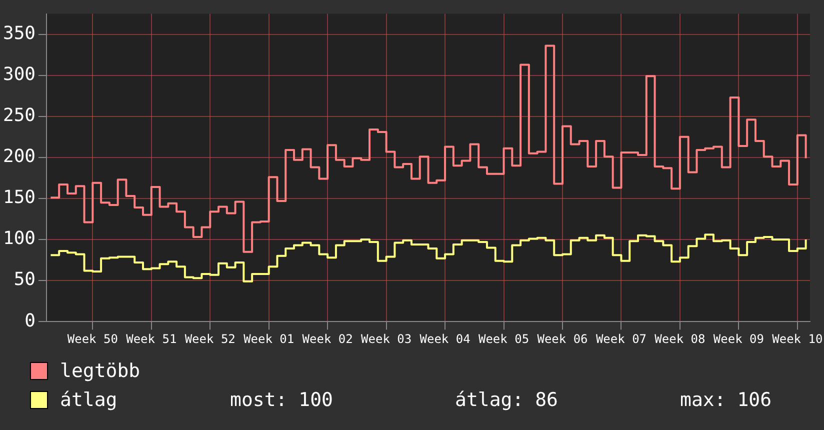 This screenshot has height=430, width=824. Describe the element at coordinates (19, 157) in the screenshot. I see `y-tick-label: 200` at that location.